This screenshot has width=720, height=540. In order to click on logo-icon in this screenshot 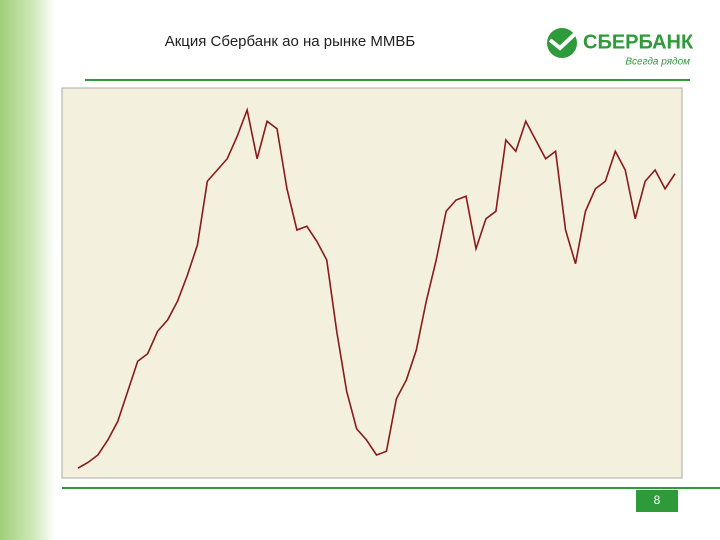, I will do `click(562, 43)`.